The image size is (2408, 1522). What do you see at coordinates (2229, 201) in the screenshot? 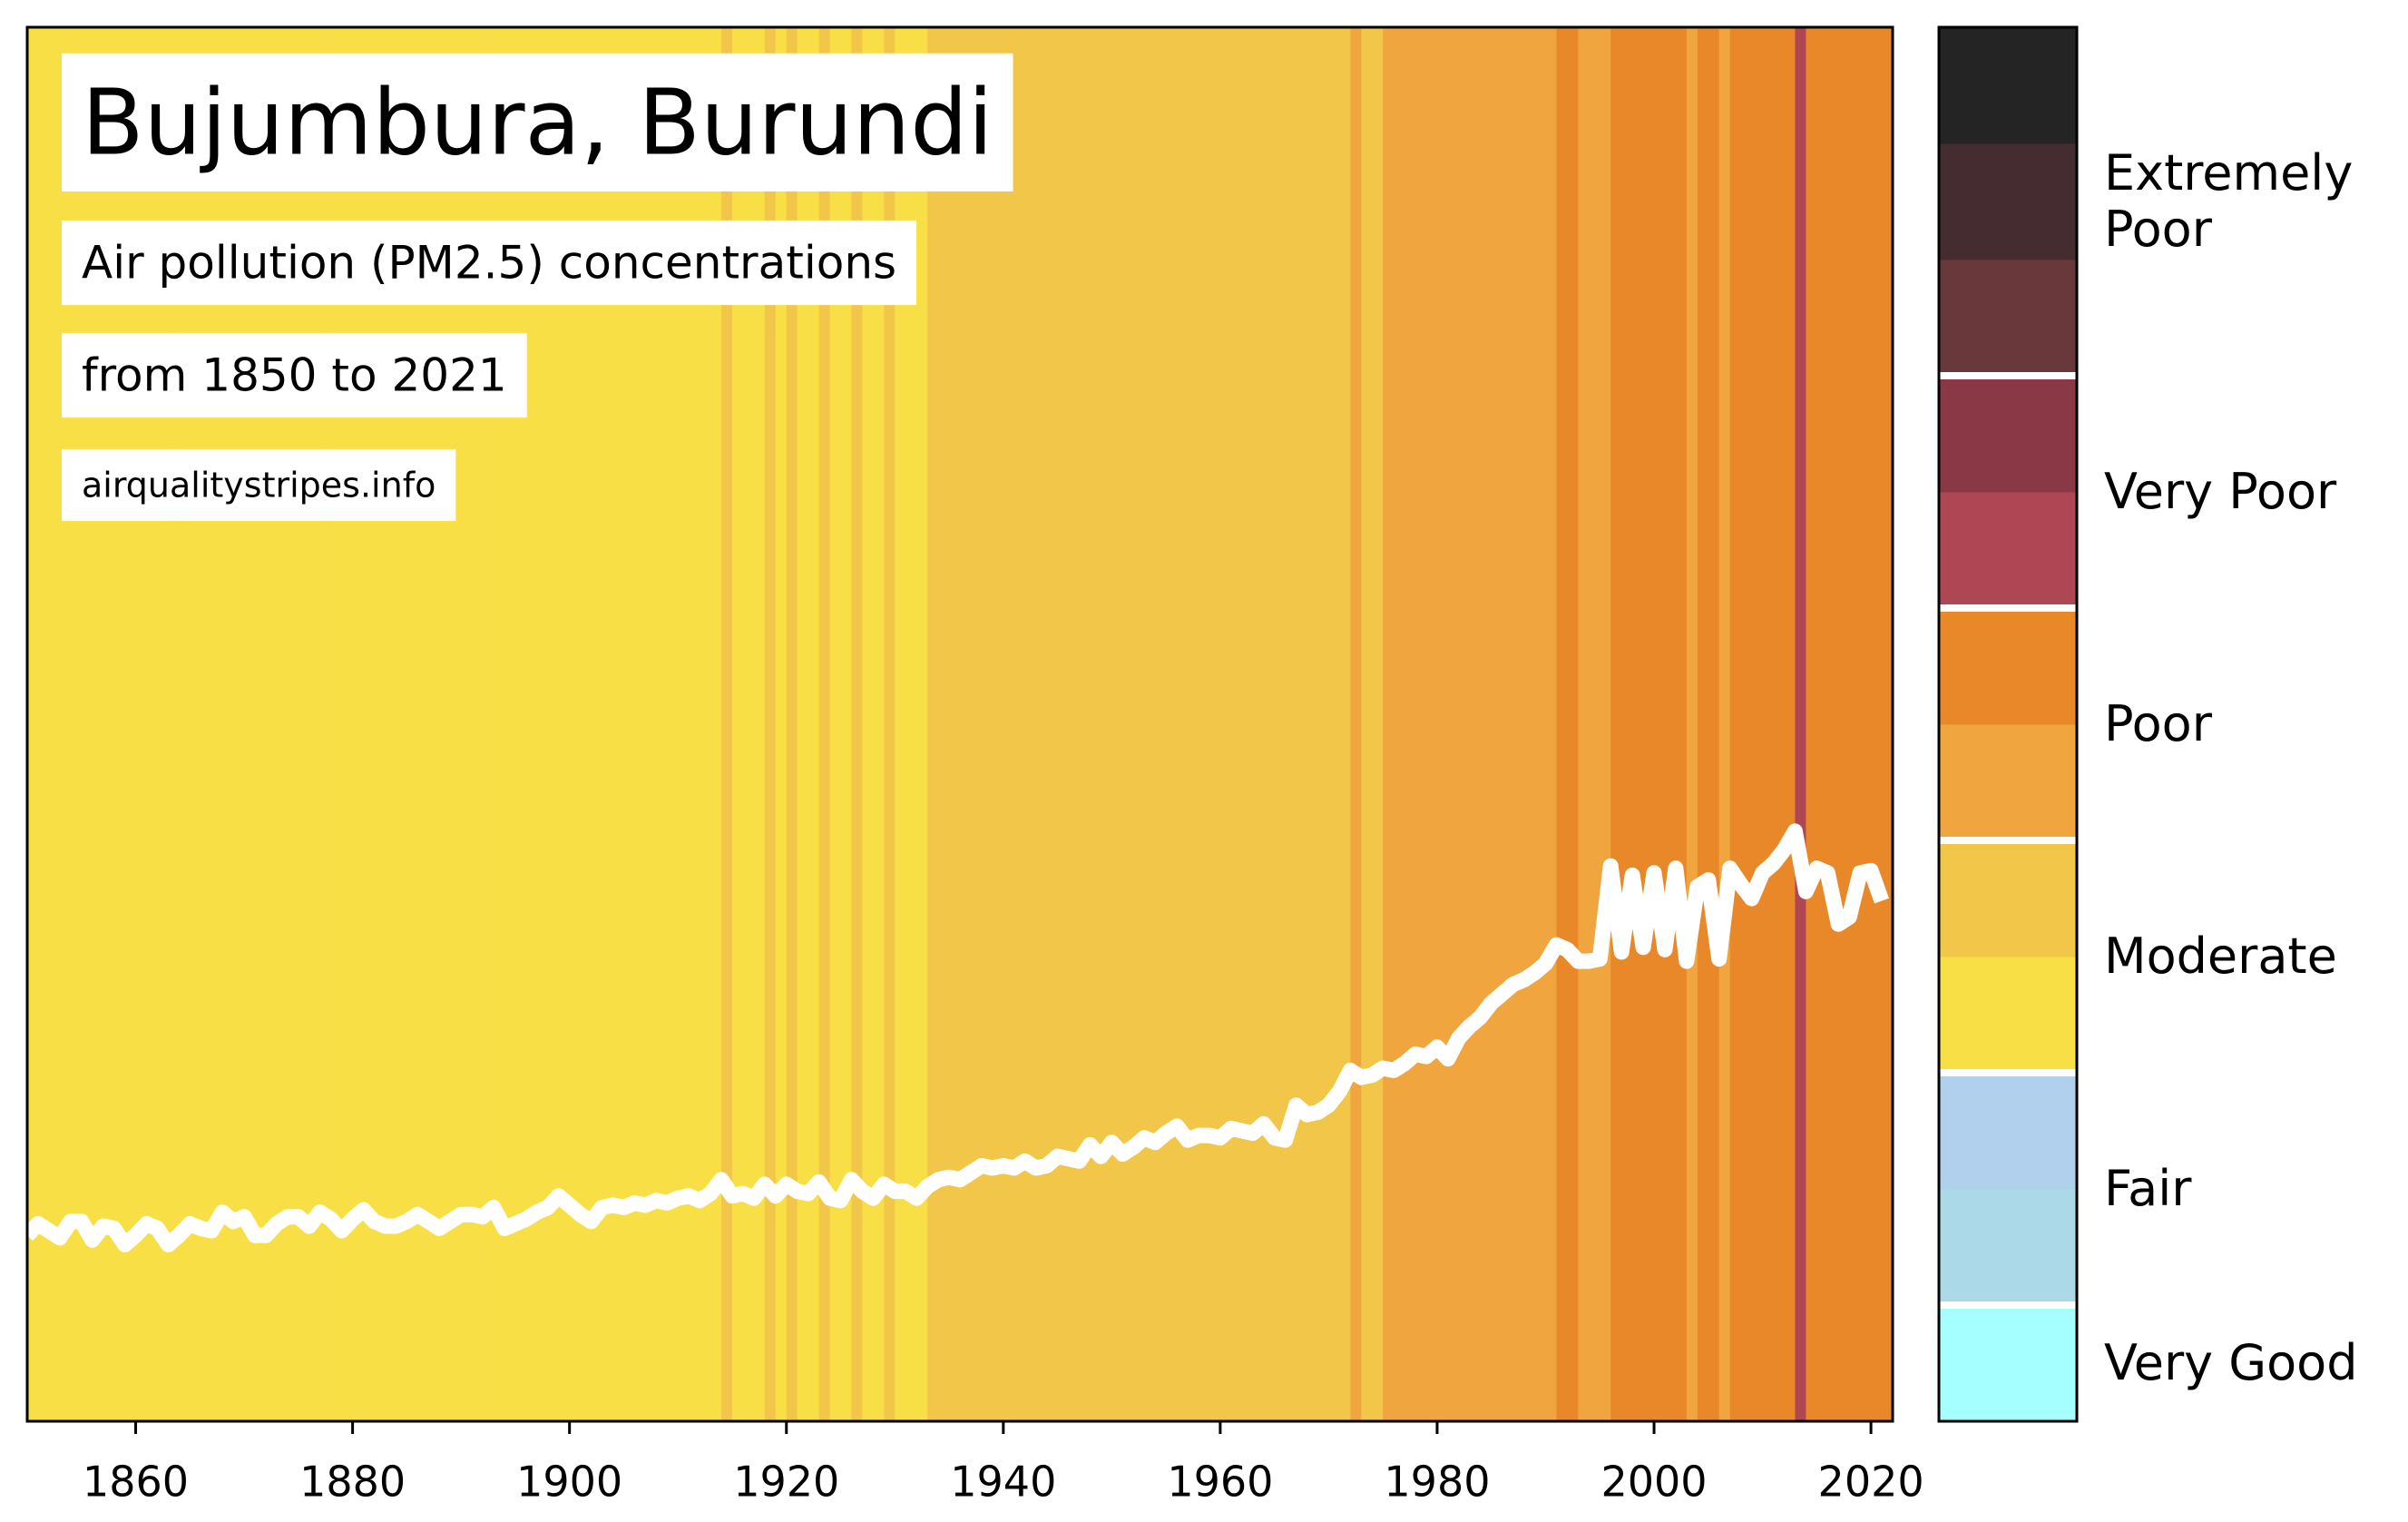
I see `legend-label: Extremely Poor` at bounding box center [2229, 201].